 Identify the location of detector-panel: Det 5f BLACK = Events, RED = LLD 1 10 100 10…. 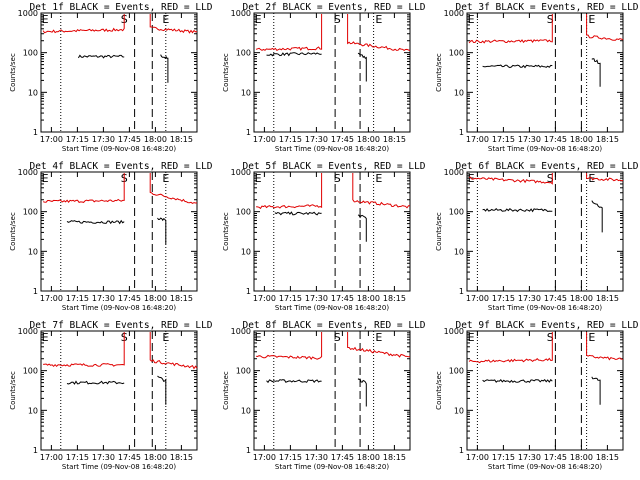
(324, 236).